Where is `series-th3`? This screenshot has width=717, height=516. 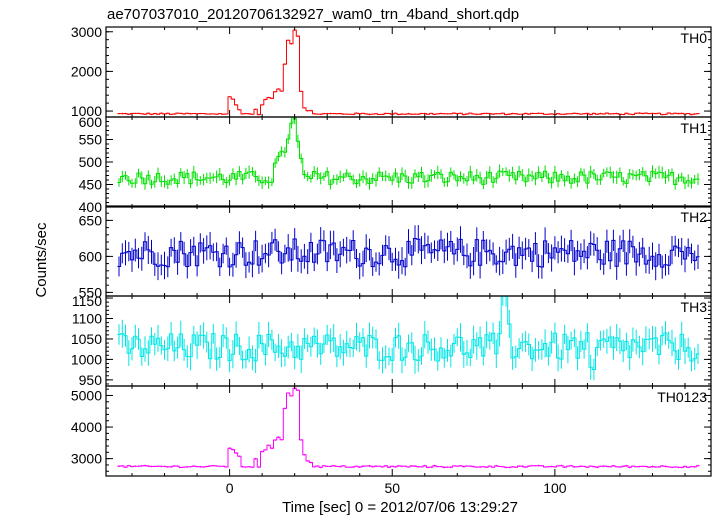
series-th3 is located at coordinates (408, 338).